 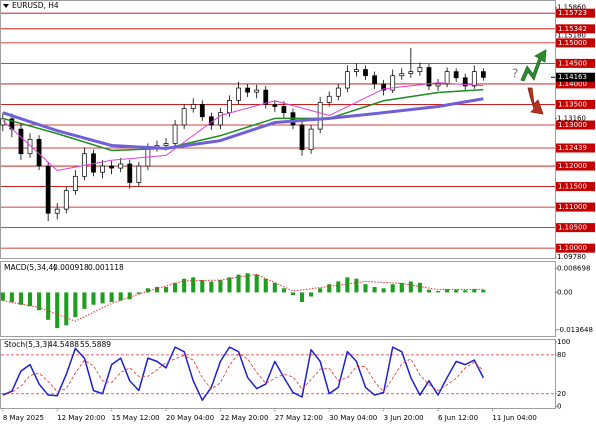 What do you see at coordinates (30, 267) in the screenshot?
I see `macd-title: MACD(5,34,4)` at bounding box center [30, 267].